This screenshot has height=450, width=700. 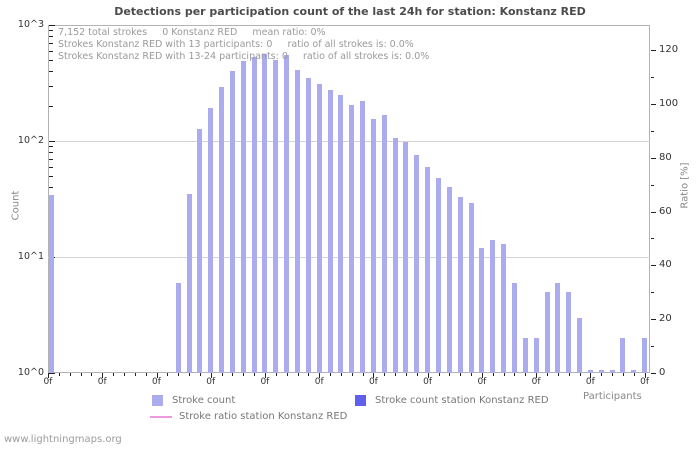 What do you see at coordinates (665, 319) in the screenshot?
I see `y2-tick-label: 20` at bounding box center [665, 319].